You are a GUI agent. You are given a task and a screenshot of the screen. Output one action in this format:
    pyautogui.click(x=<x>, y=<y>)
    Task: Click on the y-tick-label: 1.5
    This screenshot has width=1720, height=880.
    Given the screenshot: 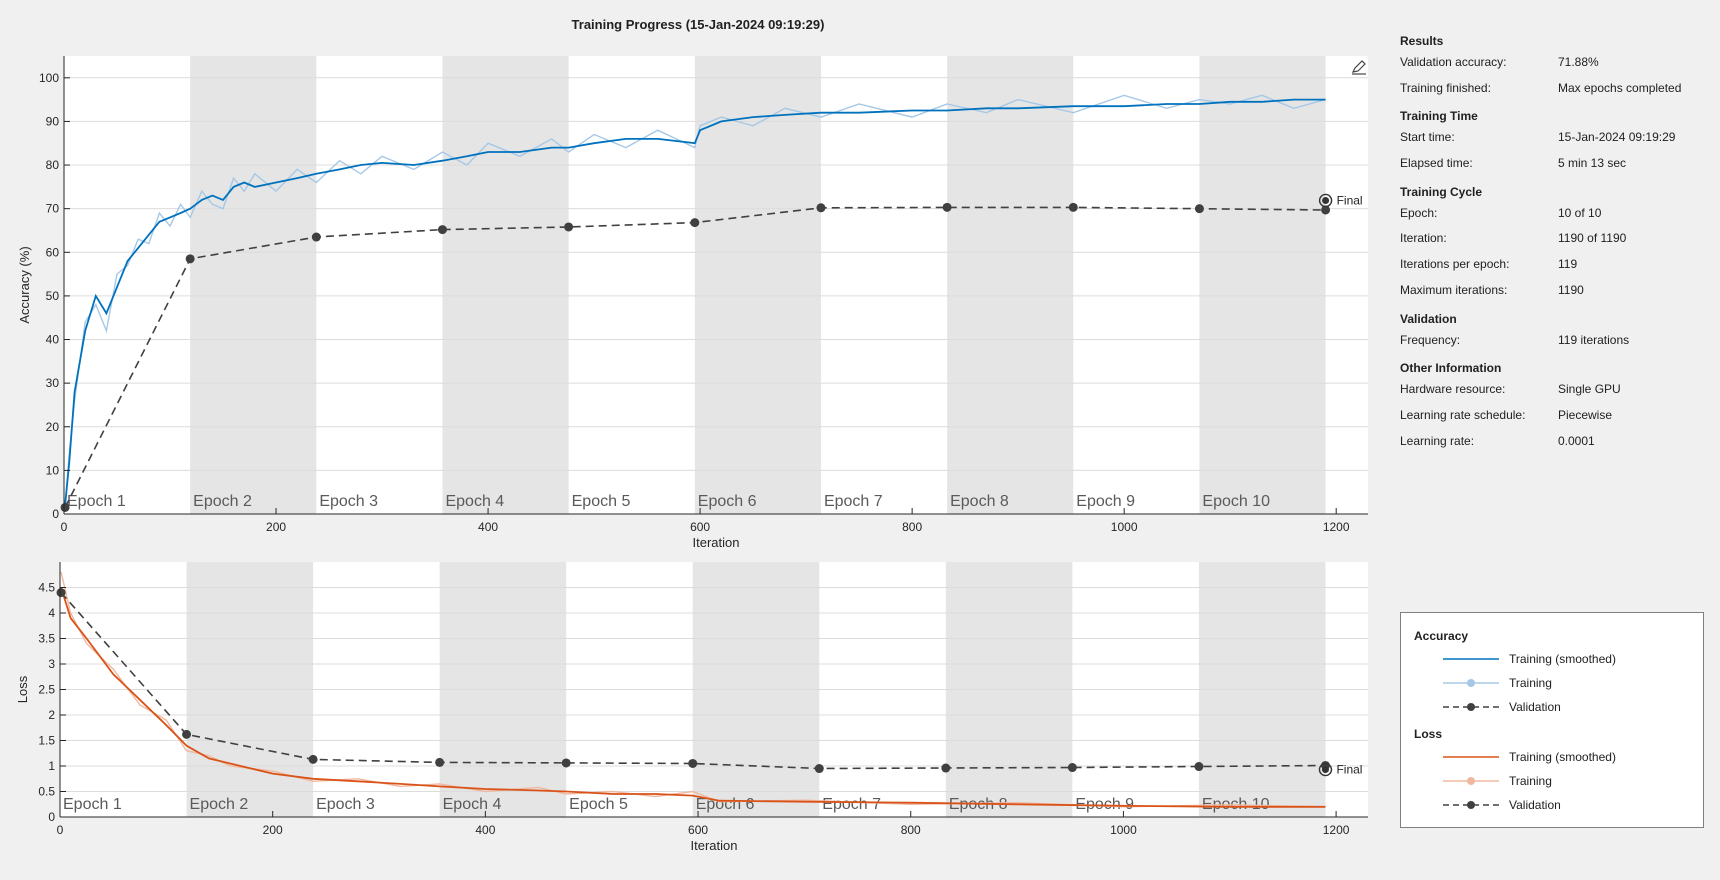 What is the action you would take?
    pyautogui.click(x=46, y=741)
    